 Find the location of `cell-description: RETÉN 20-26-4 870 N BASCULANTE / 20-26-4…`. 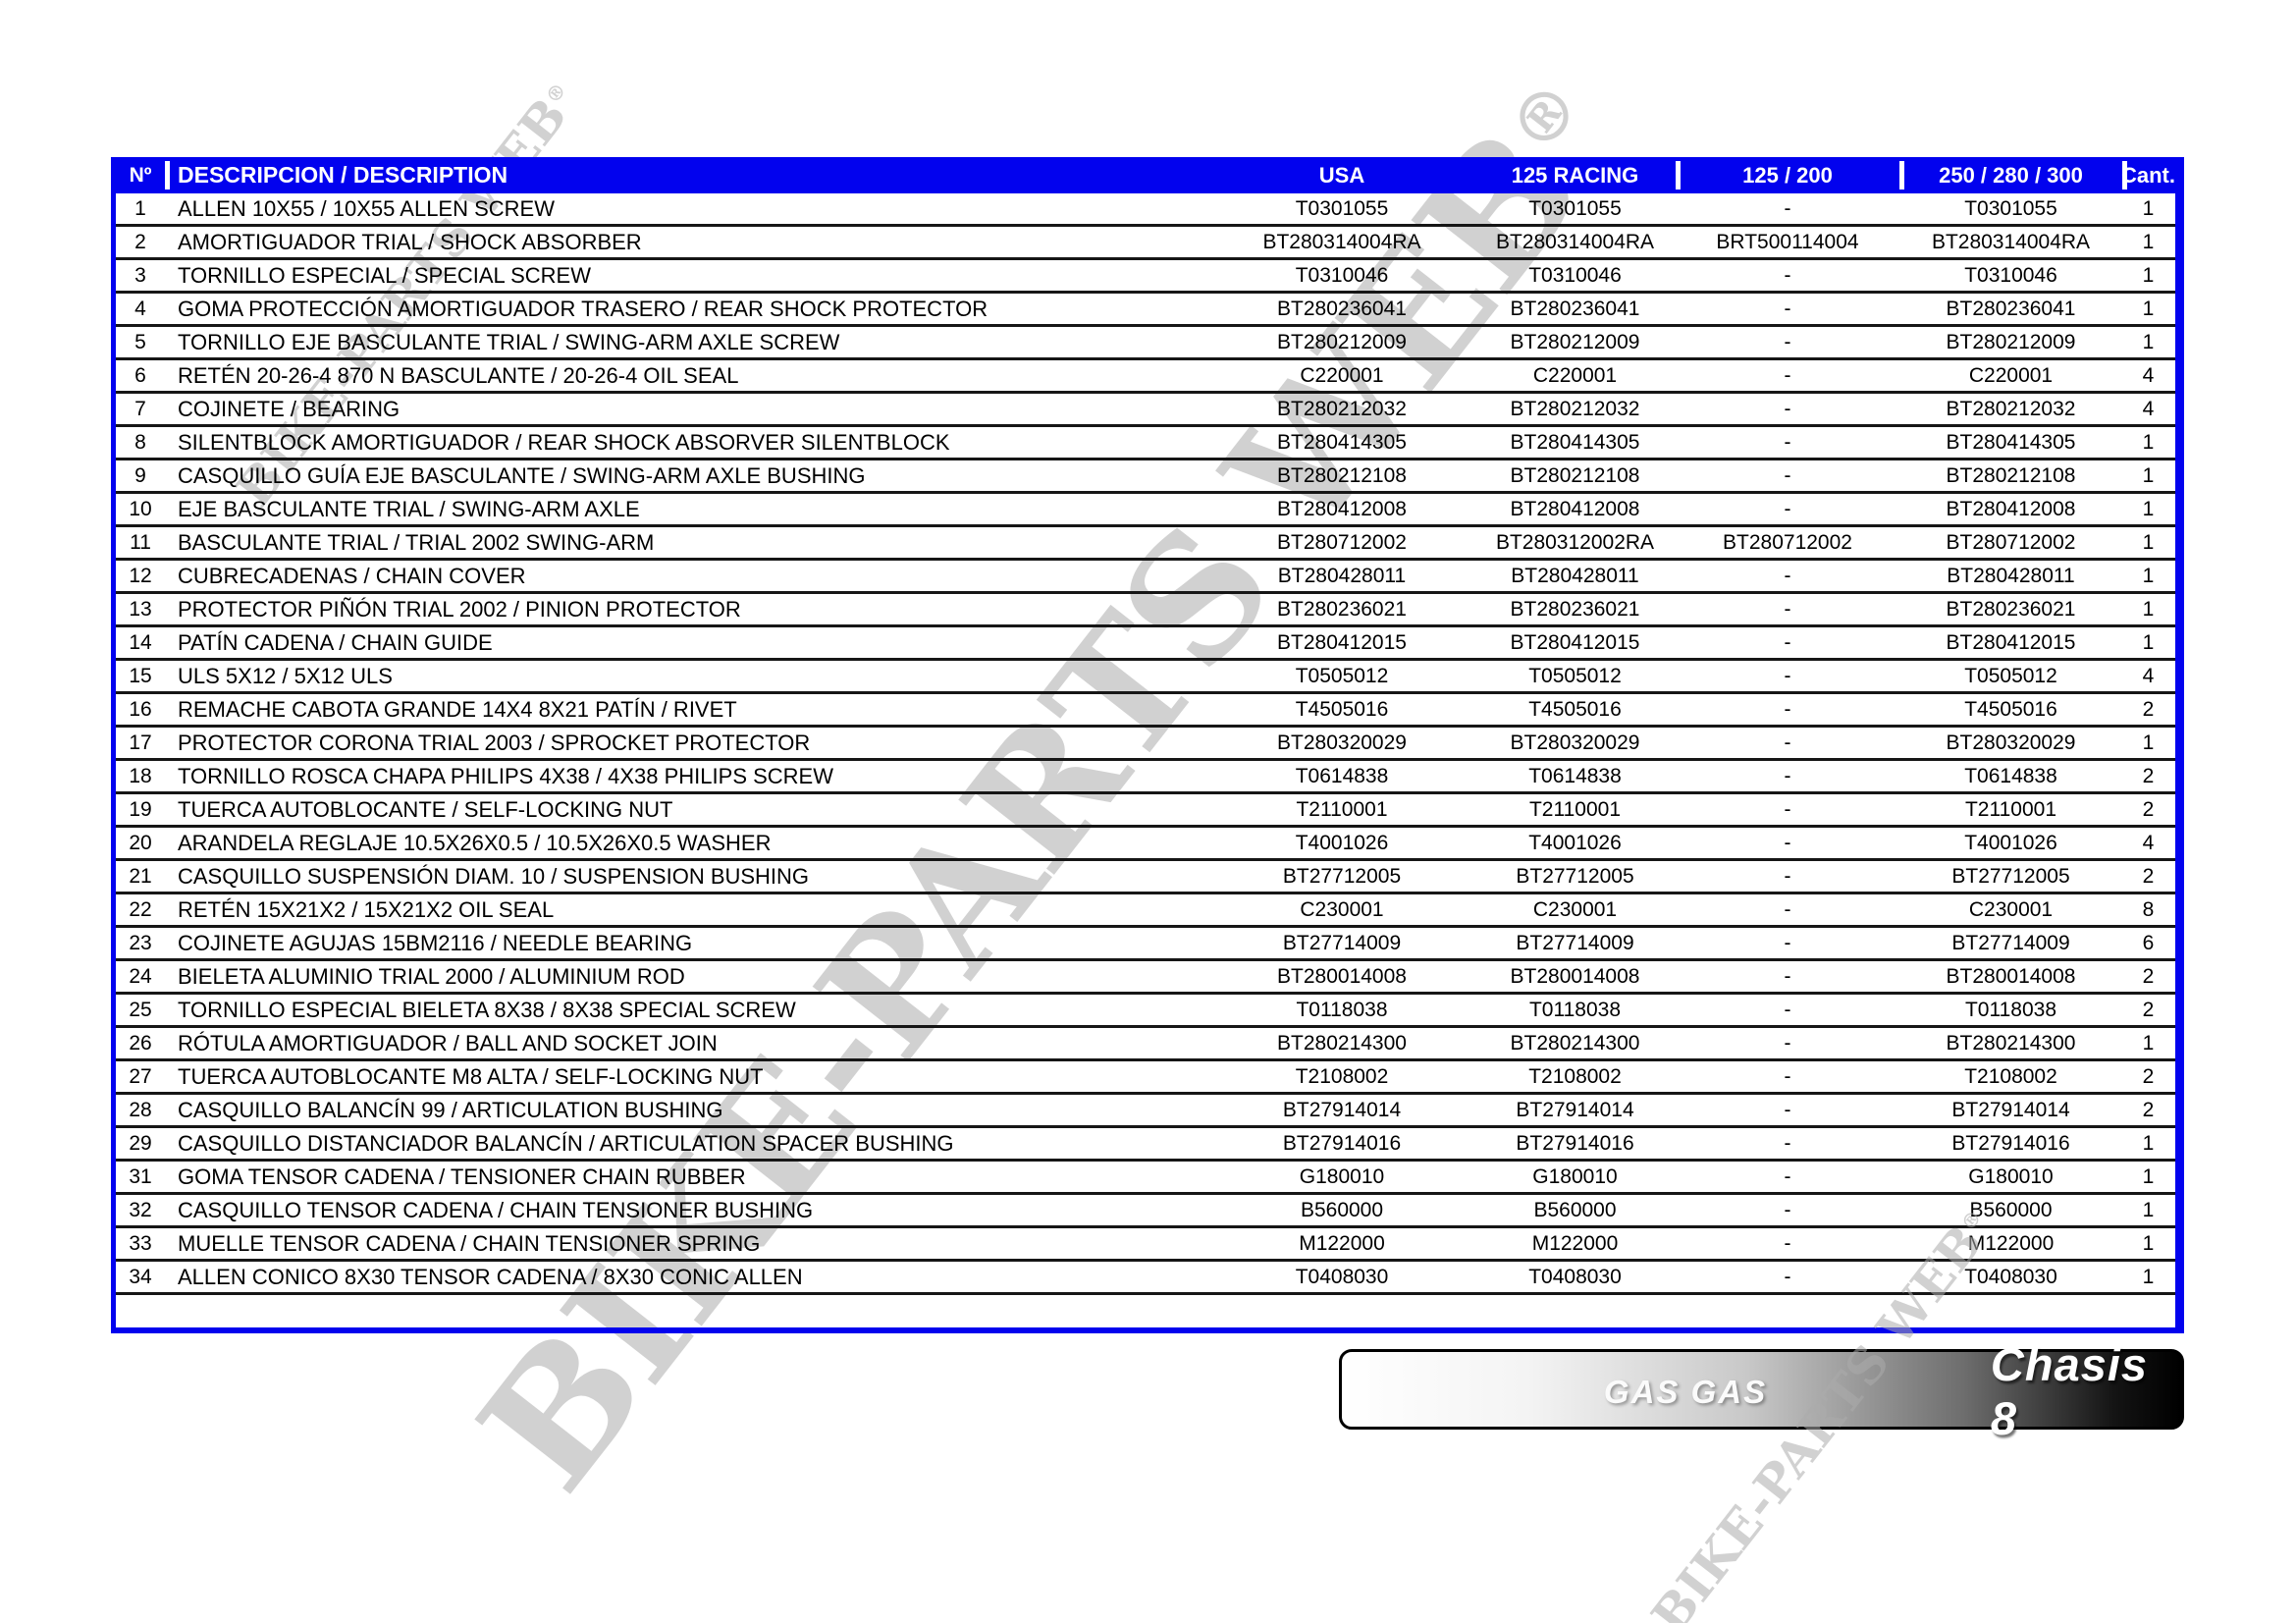

cell-description: RETÉN 20-26-4 870 N BASCULANTE / 20-26-4… is located at coordinates (458, 375).